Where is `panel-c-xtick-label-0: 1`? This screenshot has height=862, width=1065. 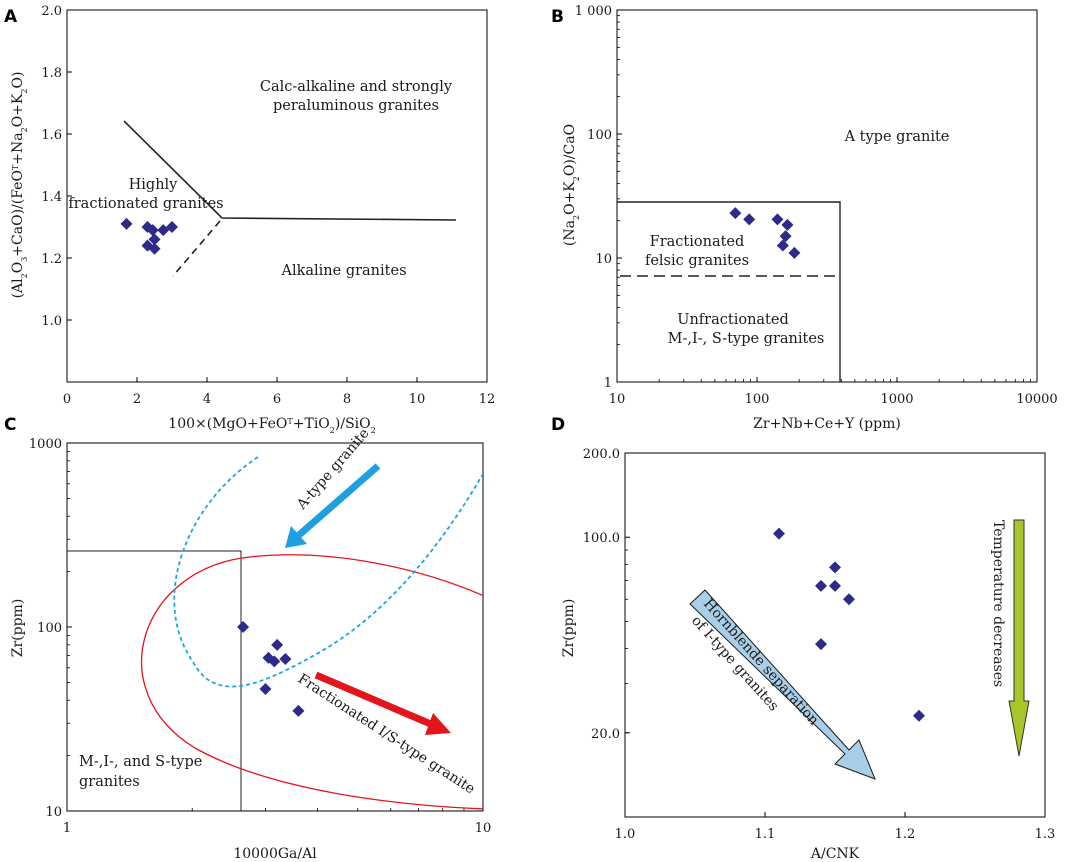 panel-c-xtick-label-0: 1 is located at coordinates (67, 828).